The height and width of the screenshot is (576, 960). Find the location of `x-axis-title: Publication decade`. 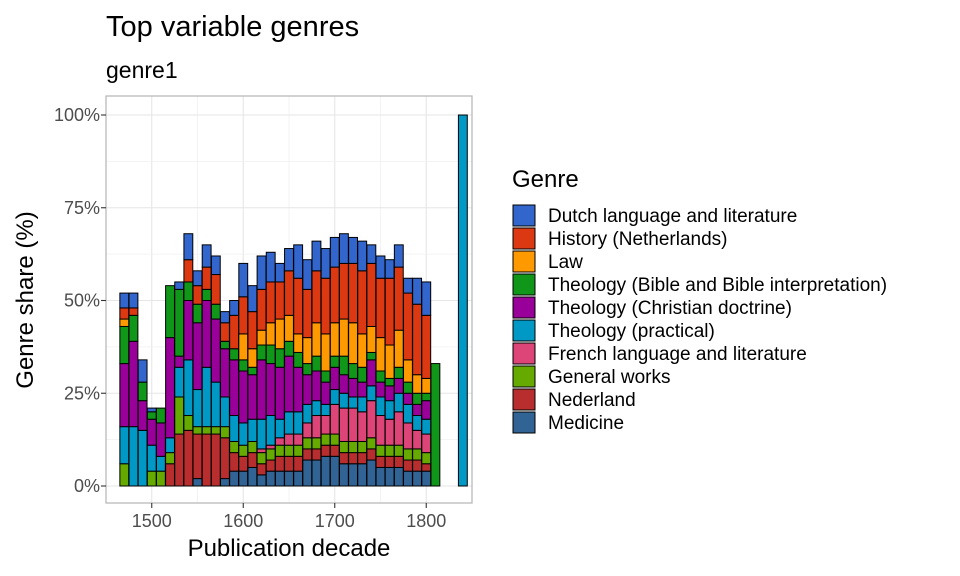

x-axis-title: Publication decade is located at coordinates (289, 548).